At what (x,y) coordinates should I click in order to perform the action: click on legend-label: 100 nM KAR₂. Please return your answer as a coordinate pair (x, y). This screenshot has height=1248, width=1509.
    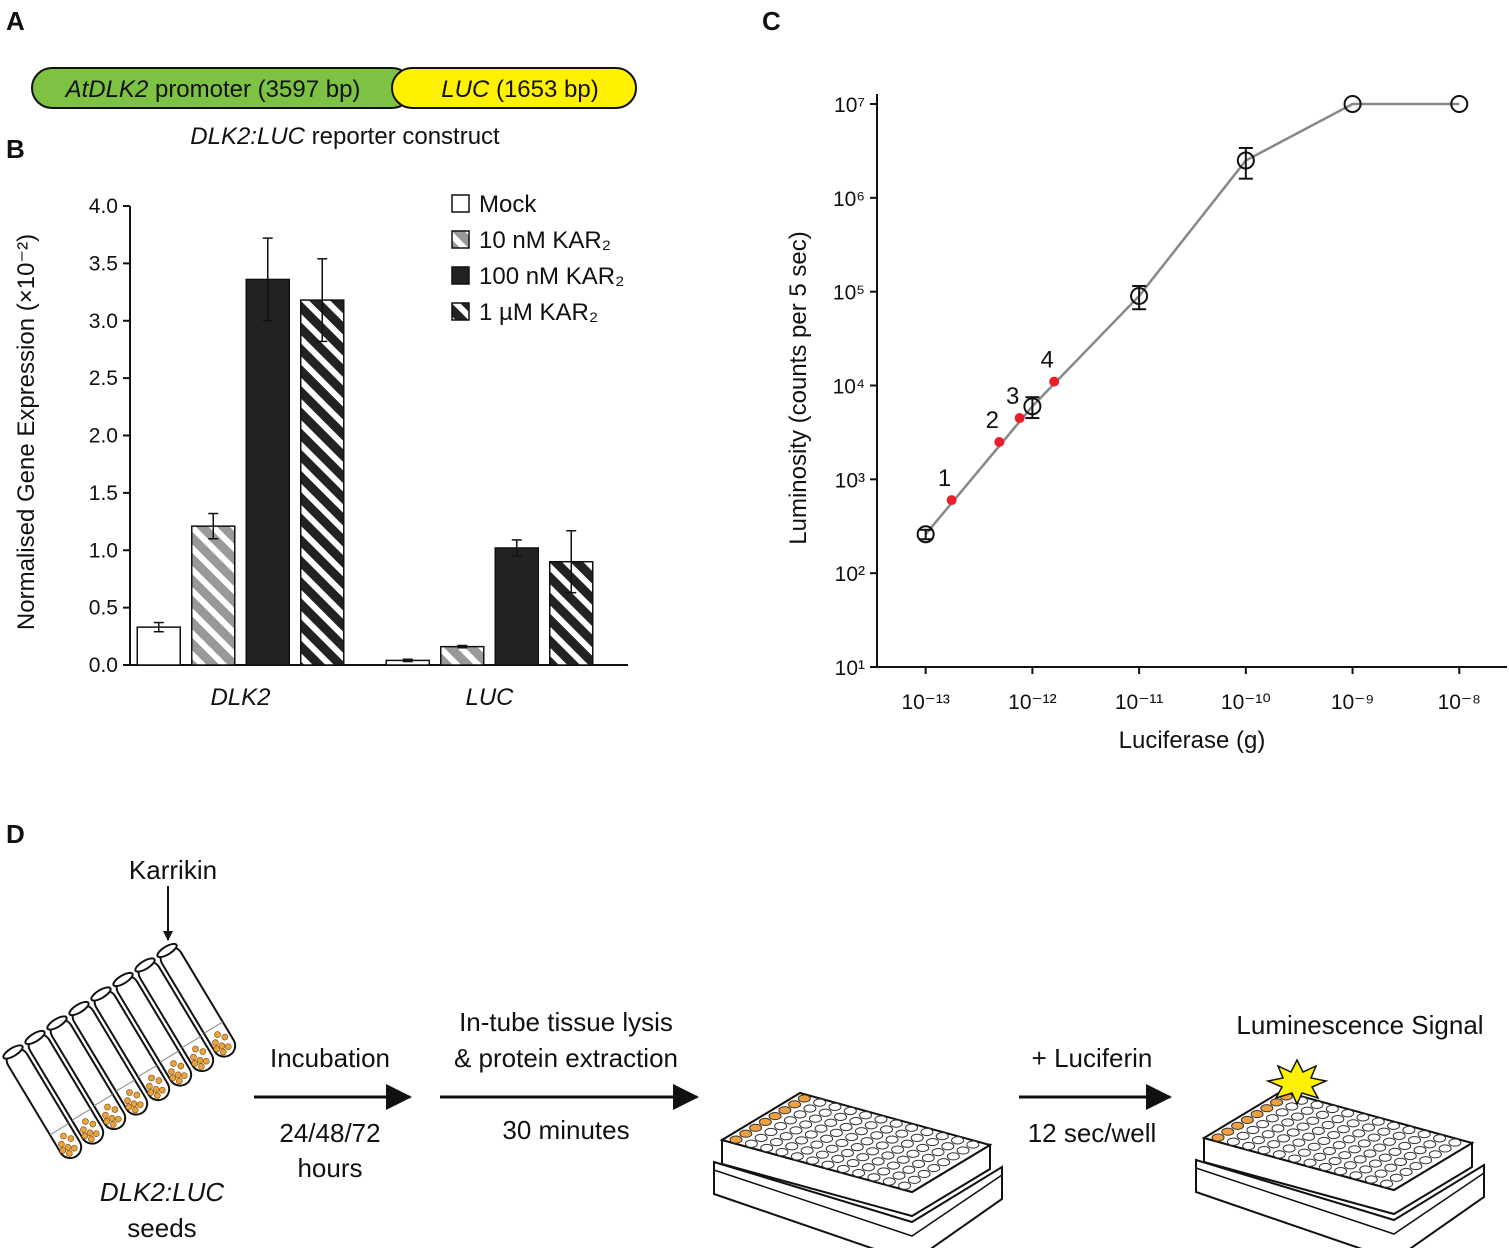
    Looking at the image, I should click on (551, 276).